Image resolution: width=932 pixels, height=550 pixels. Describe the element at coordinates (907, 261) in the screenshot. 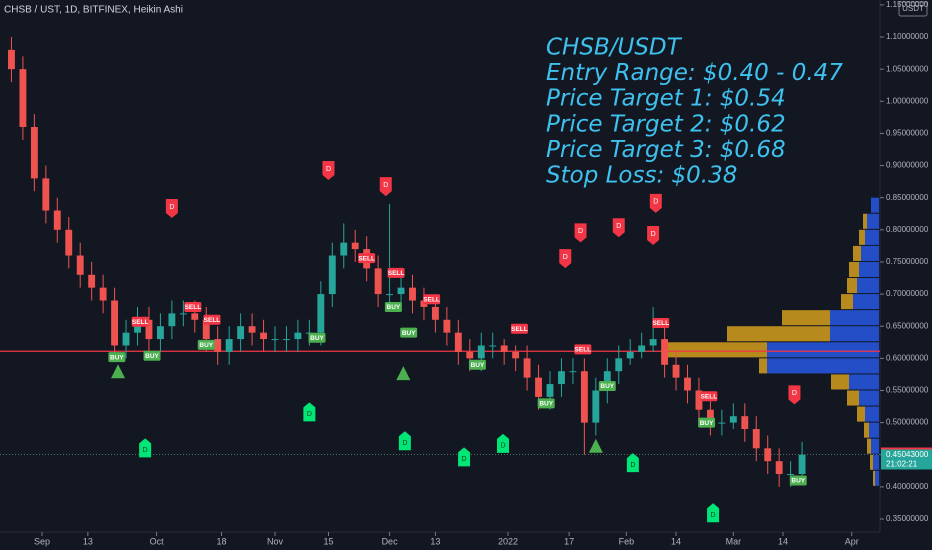

I see `y-tick-label: 0.75000000` at that location.